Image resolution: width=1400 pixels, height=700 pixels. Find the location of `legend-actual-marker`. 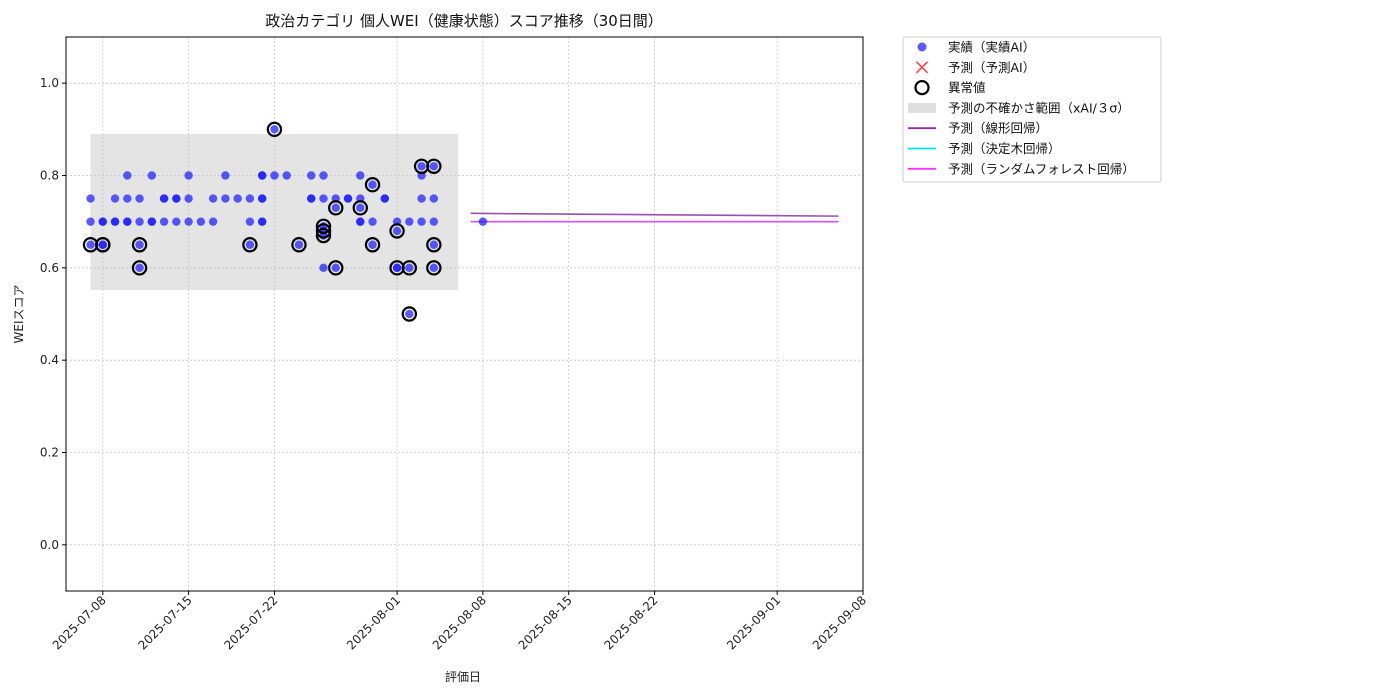

legend-actual-marker is located at coordinates (922, 47).